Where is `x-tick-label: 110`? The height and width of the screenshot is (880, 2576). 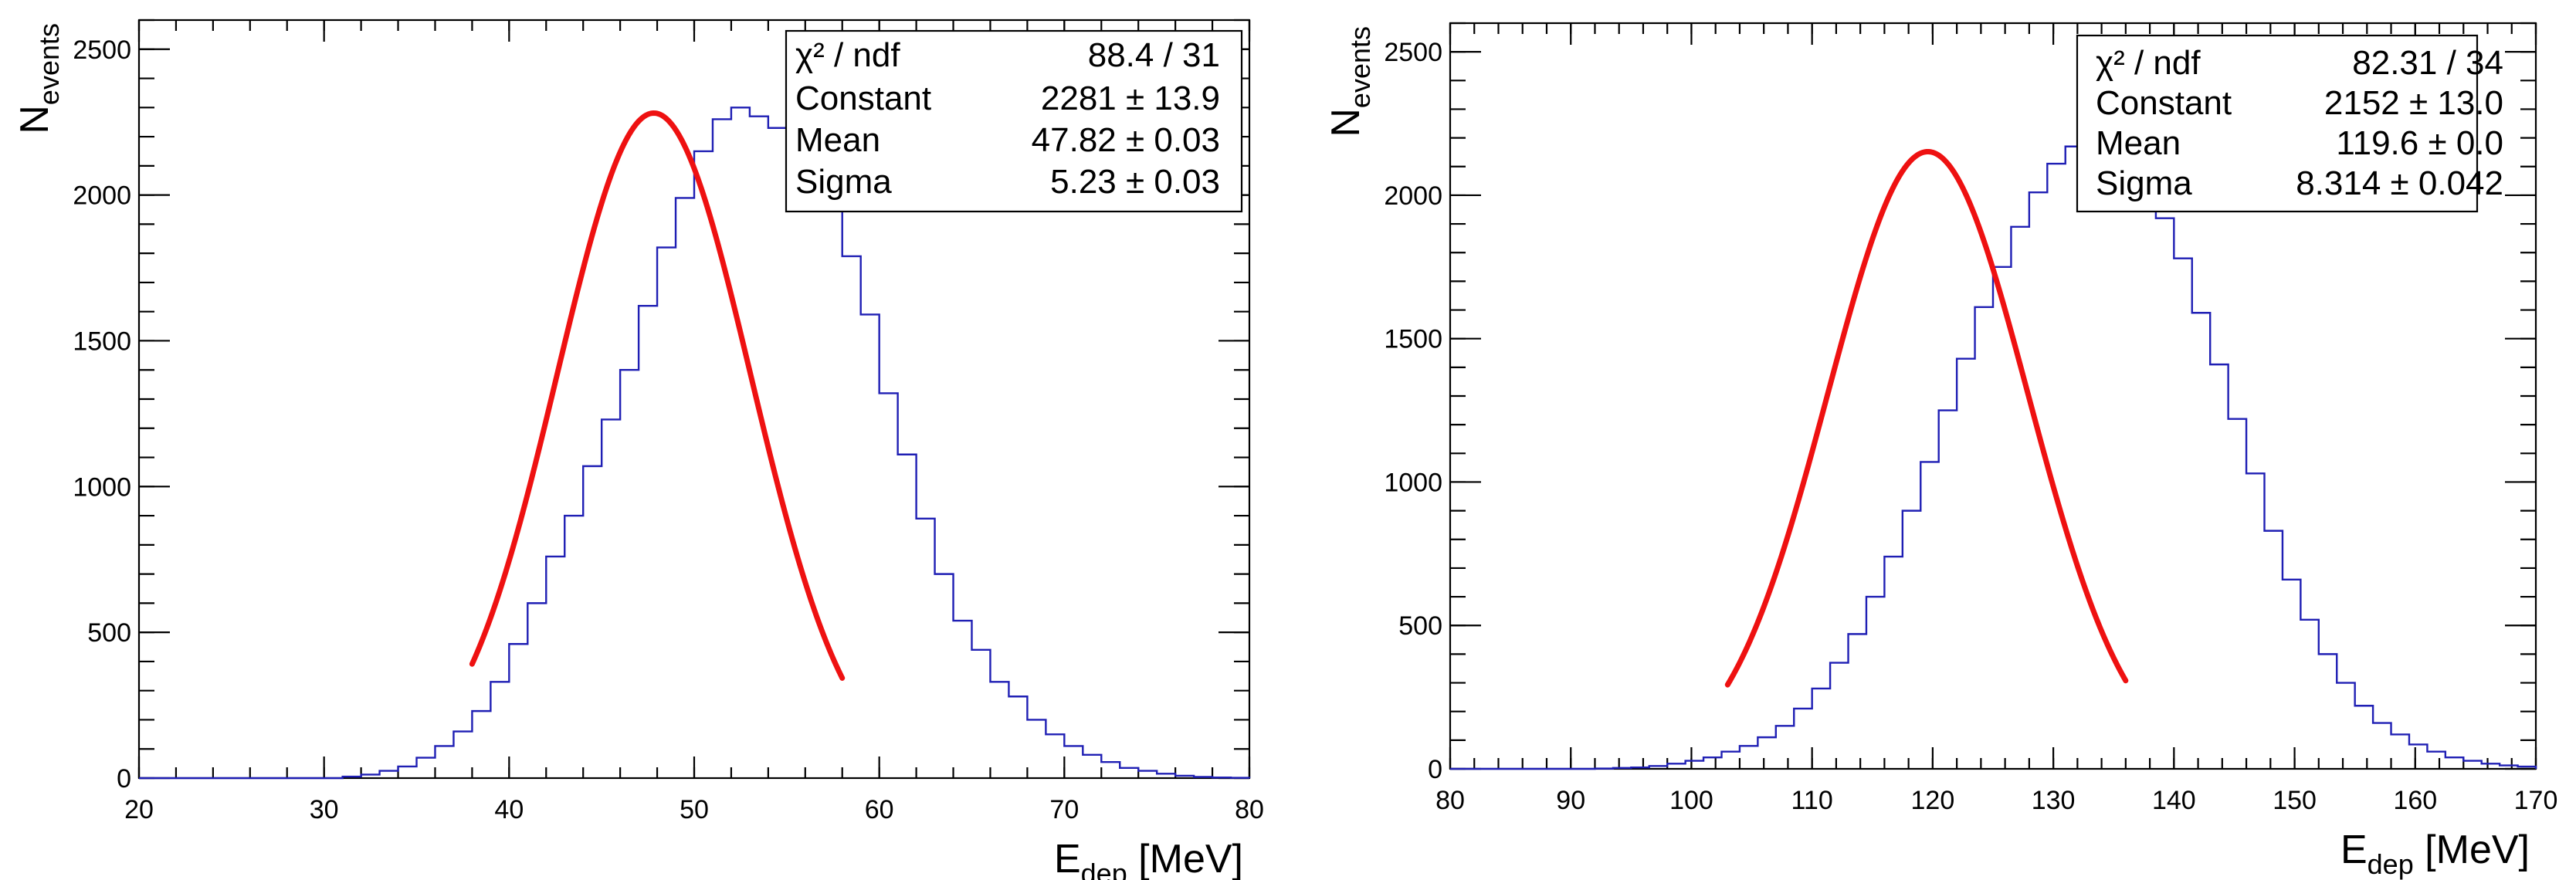 x-tick-label: 110 is located at coordinates (1812, 800).